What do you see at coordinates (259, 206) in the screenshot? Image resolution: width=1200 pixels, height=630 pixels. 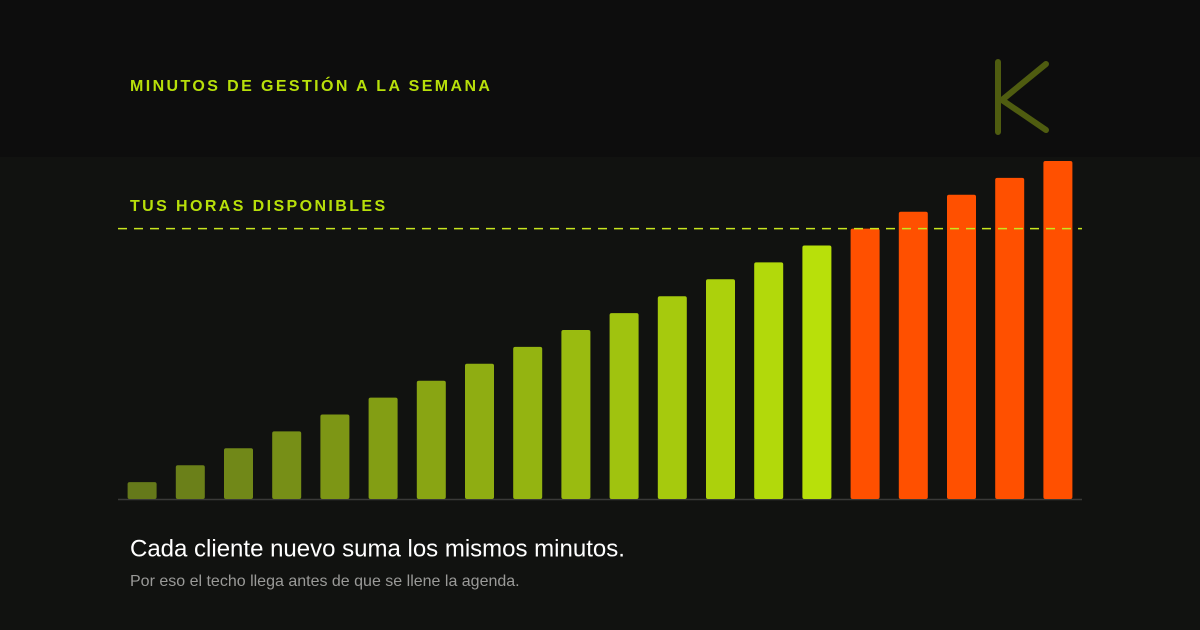 I see `threshold-label: TUS HORAS DISPONIBLES` at bounding box center [259, 206].